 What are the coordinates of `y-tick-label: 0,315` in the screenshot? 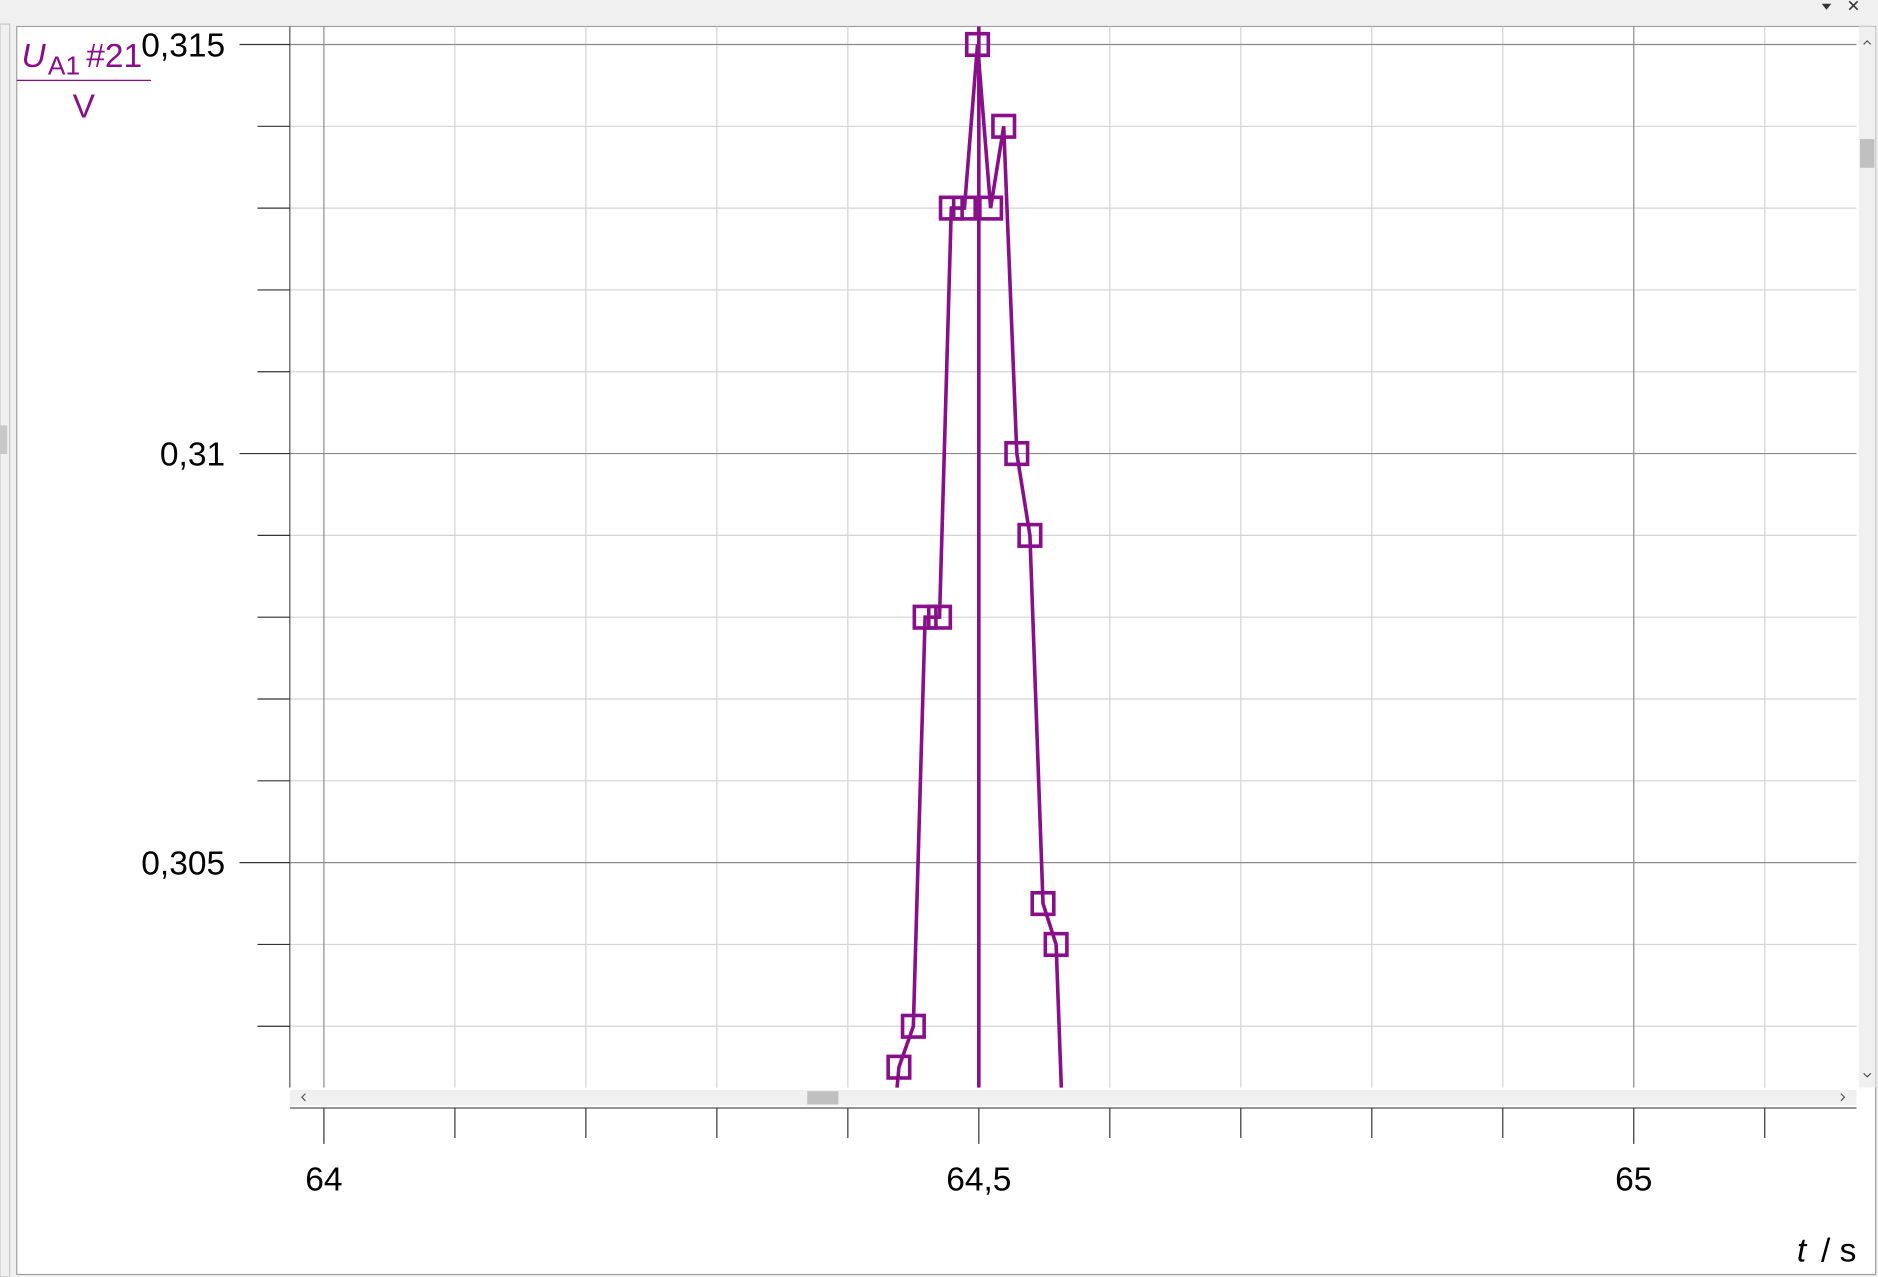 It's located at (183, 45).